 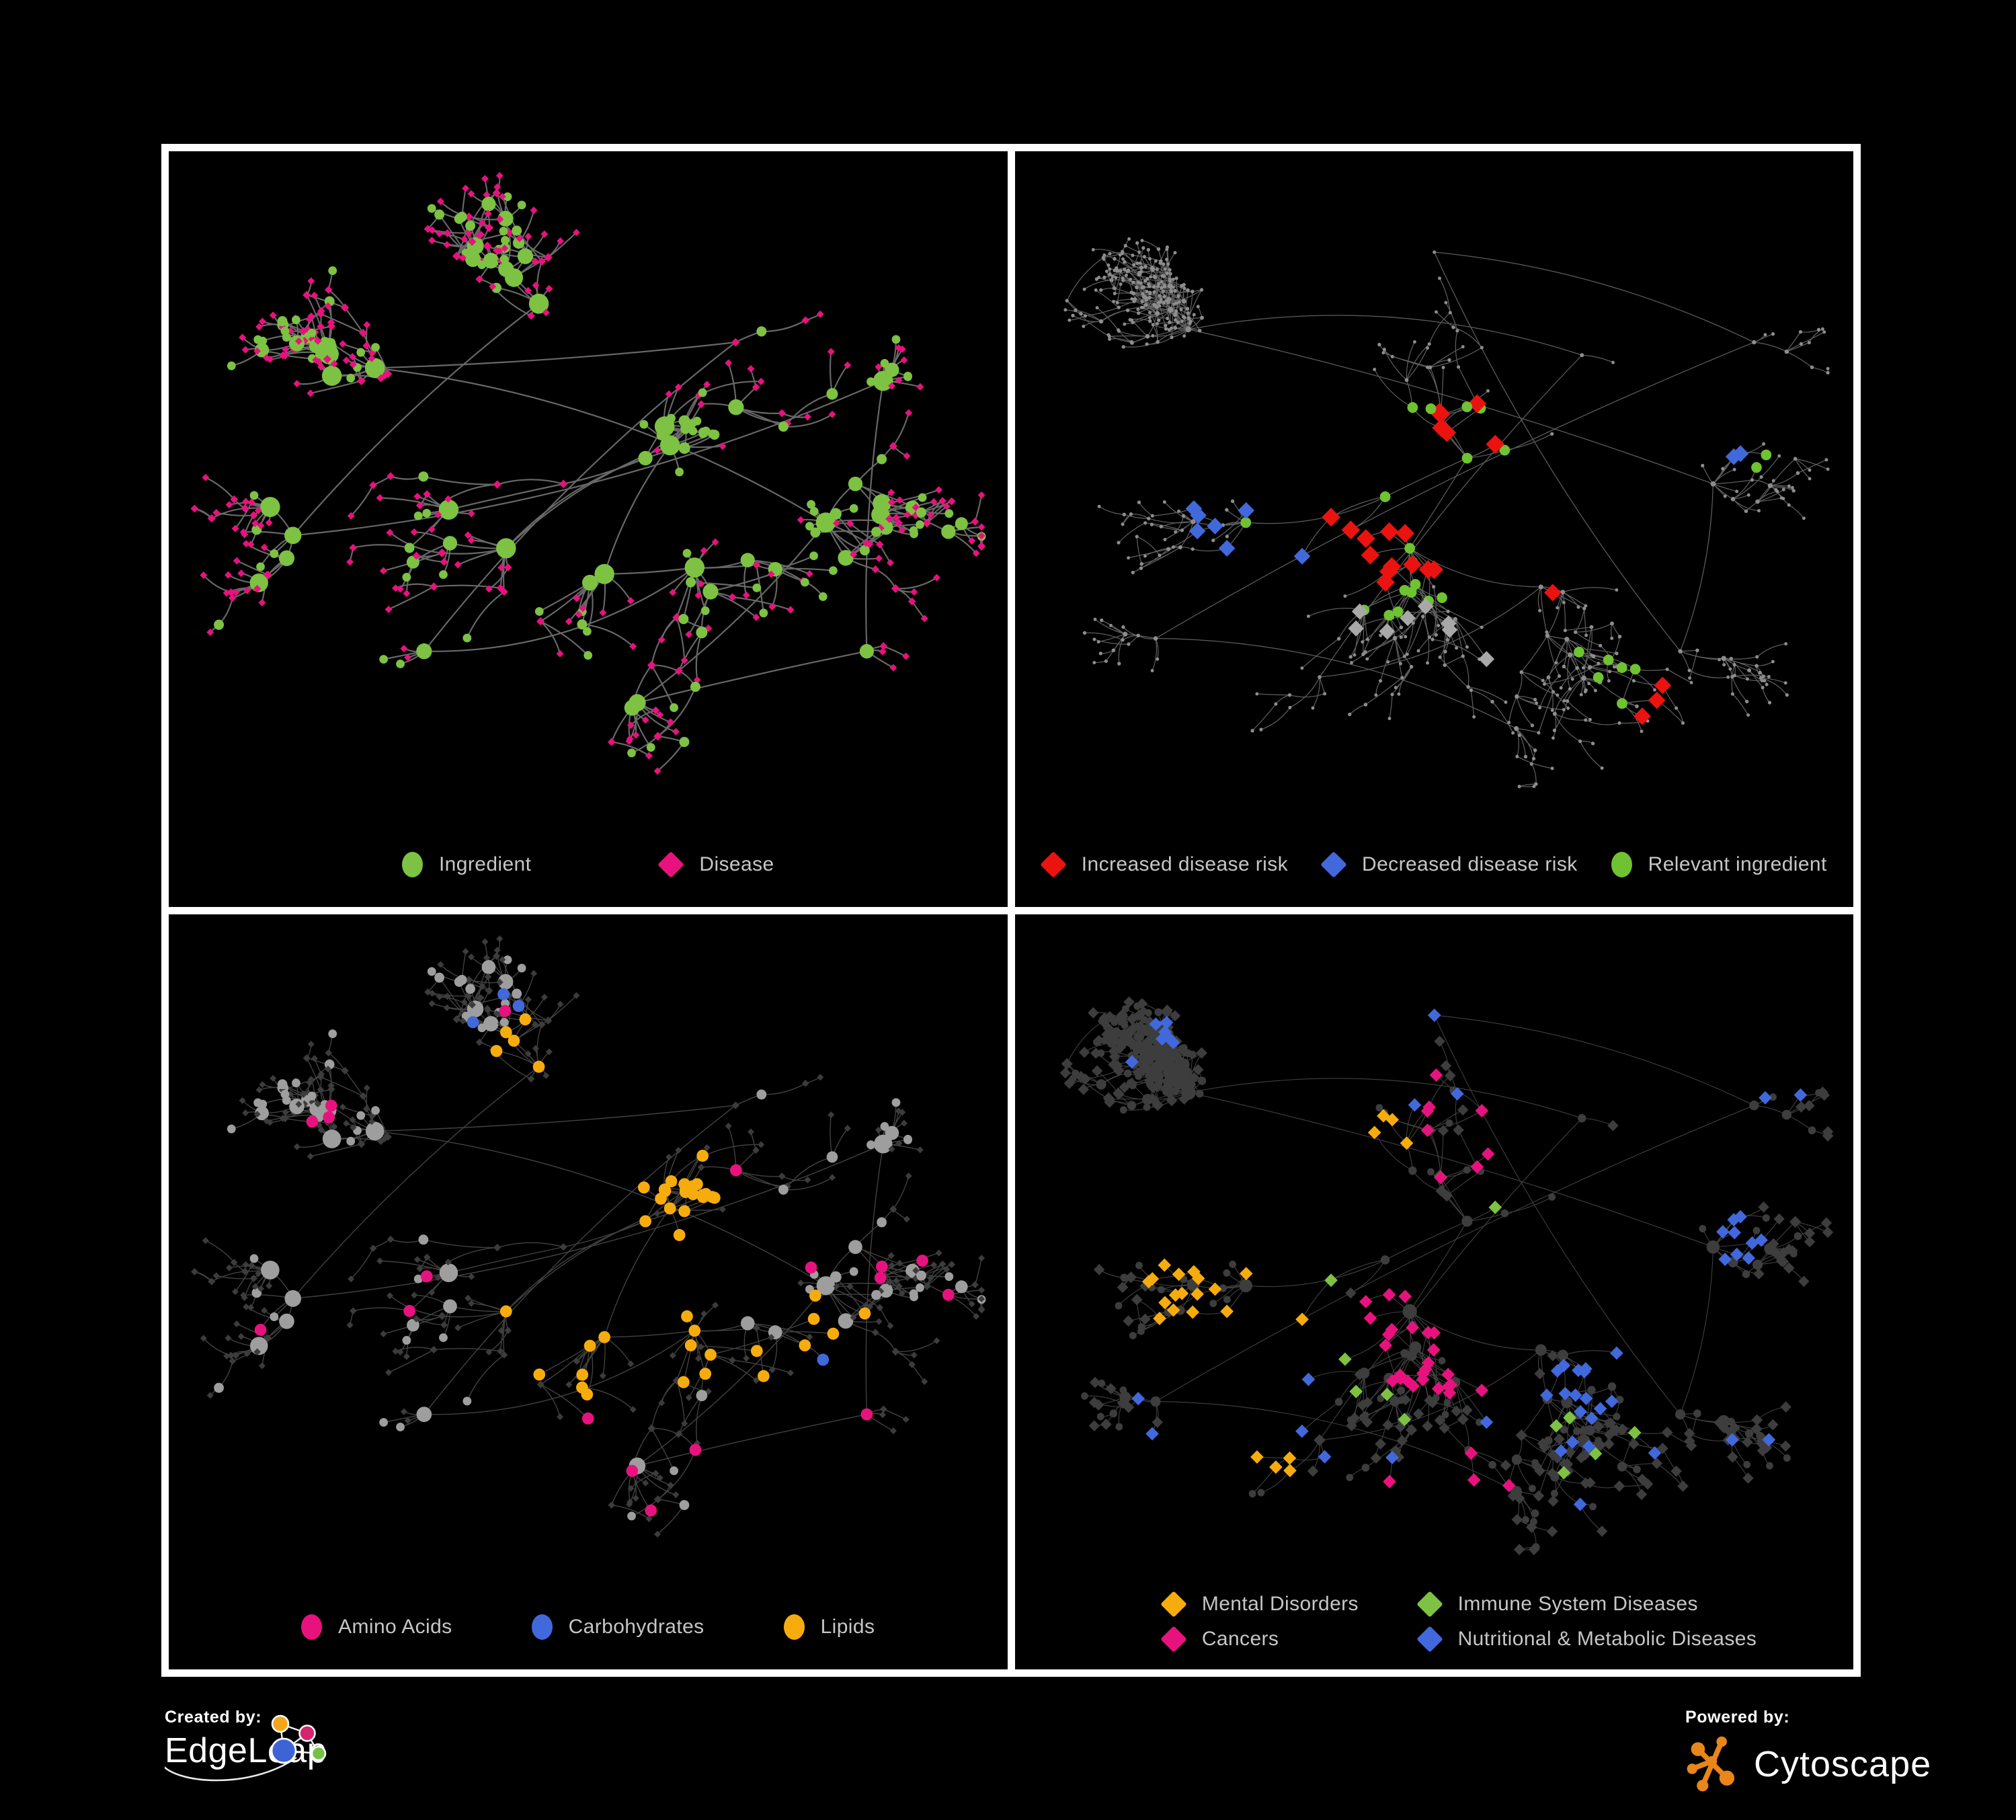 I want to click on legend-item-decreased-risk: Decreased disease risk, so click(x=1449, y=864).